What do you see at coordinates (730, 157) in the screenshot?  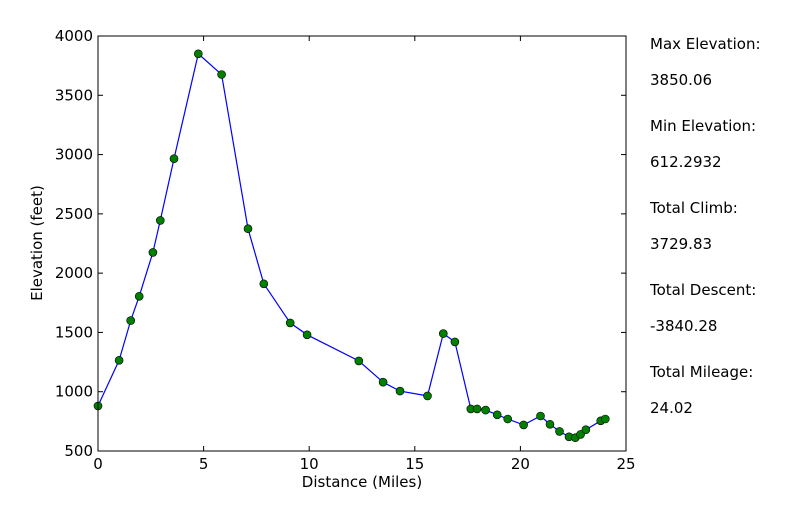 I see `stat-min-elevation: Min Elevation: 612.2932` at bounding box center [730, 157].